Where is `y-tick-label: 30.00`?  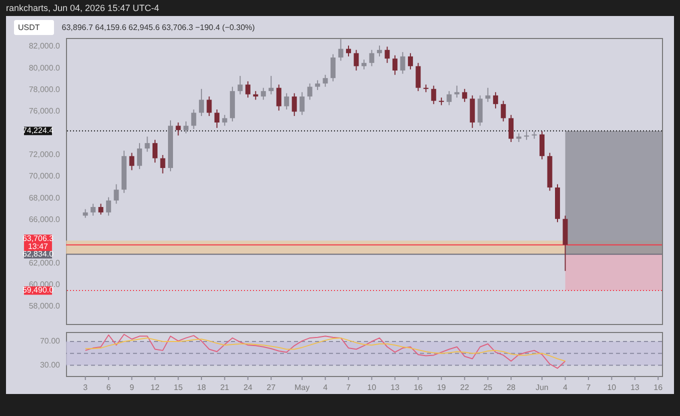
y-tick-label: 30.00 is located at coordinates (50, 365).